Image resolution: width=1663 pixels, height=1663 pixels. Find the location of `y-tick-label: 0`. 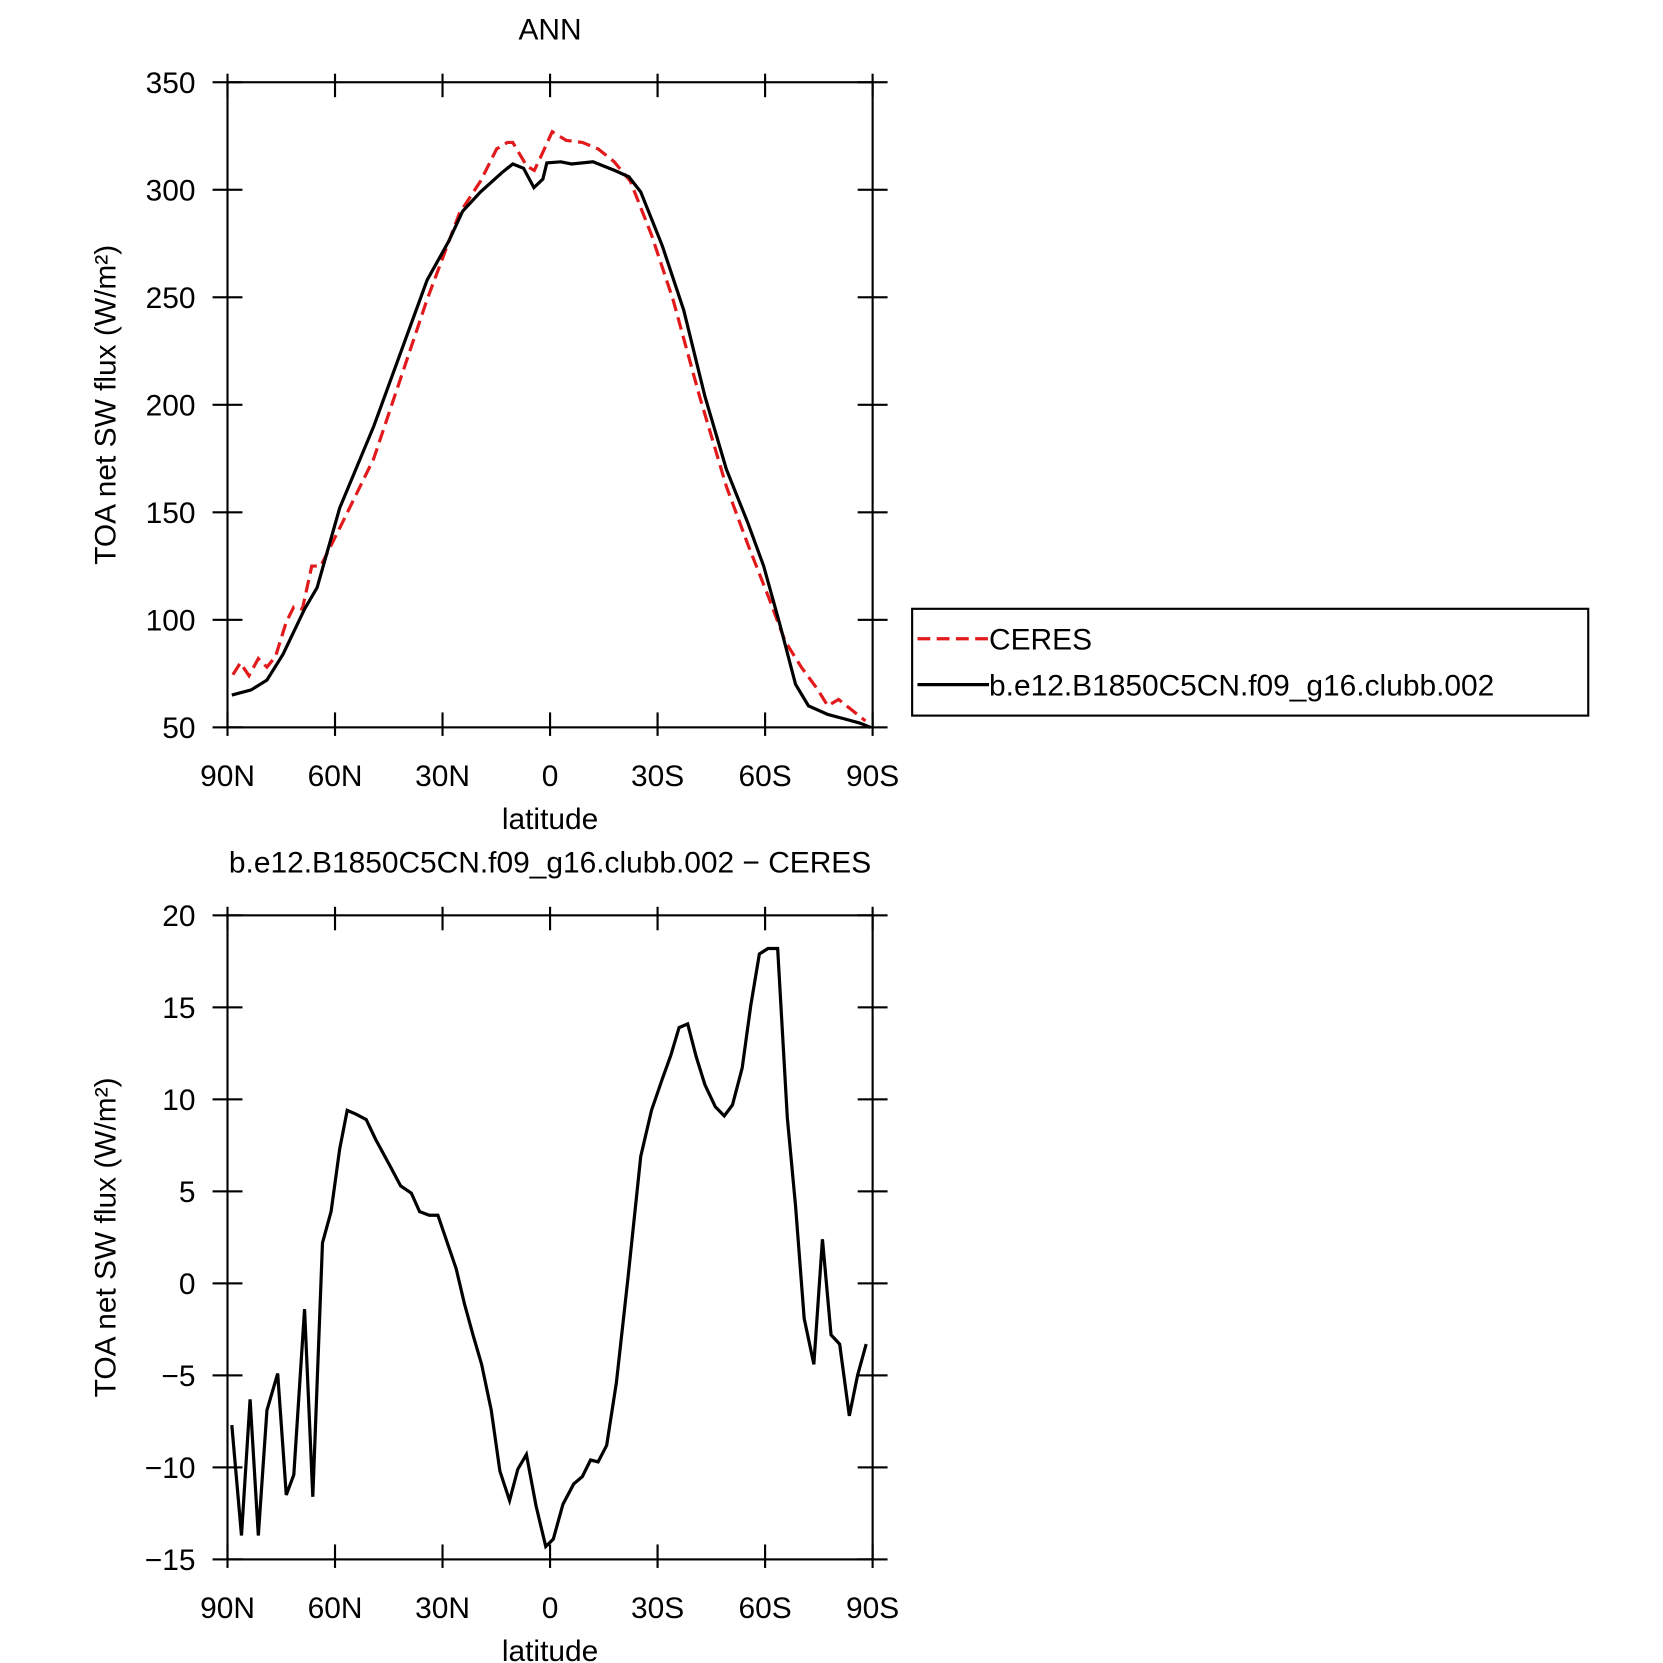

y-tick-label: 0 is located at coordinates (187, 1284).